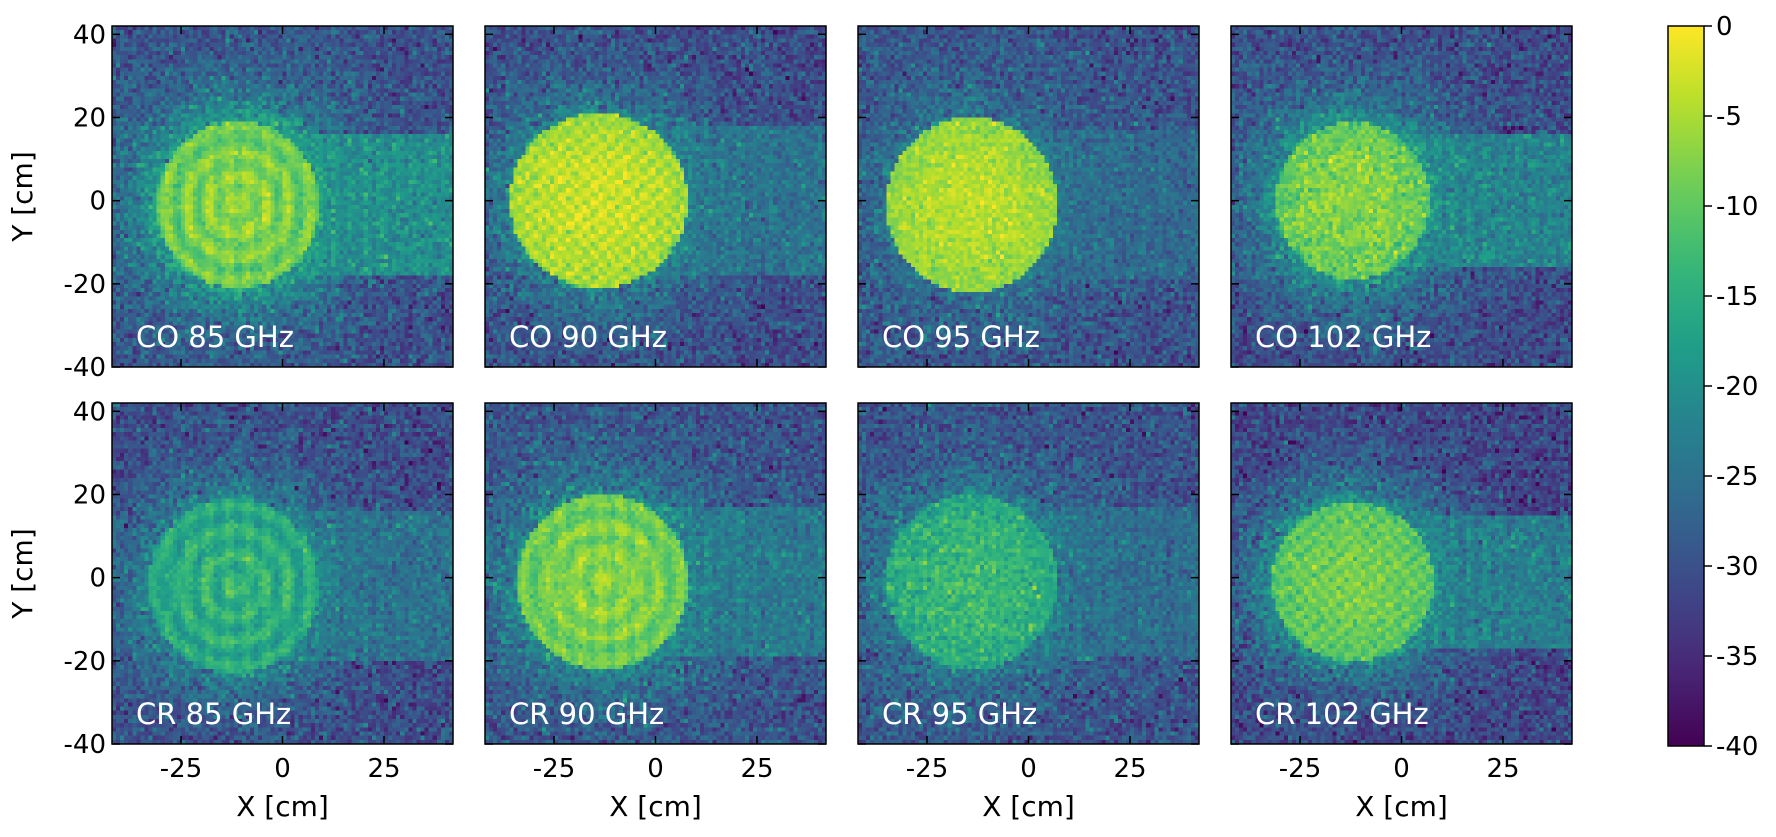 This screenshot has width=1776, height=837. Describe the element at coordinates (1342, 714) in the screenshot. I see `panel-label: CR 102 GHz` at that location.